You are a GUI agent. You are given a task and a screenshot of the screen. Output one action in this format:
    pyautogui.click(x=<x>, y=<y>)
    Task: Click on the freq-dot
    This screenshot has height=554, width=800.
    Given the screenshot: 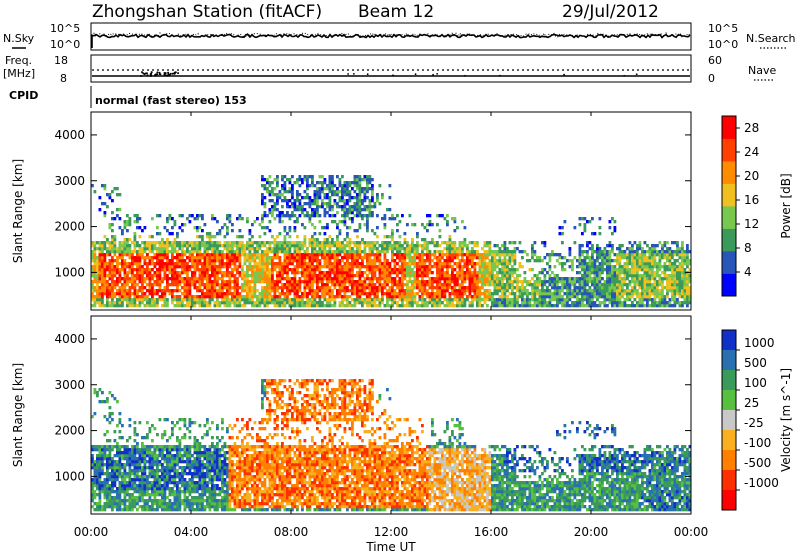 What is the action you would take?
    pyautogui.click(x=159, y=72)
    